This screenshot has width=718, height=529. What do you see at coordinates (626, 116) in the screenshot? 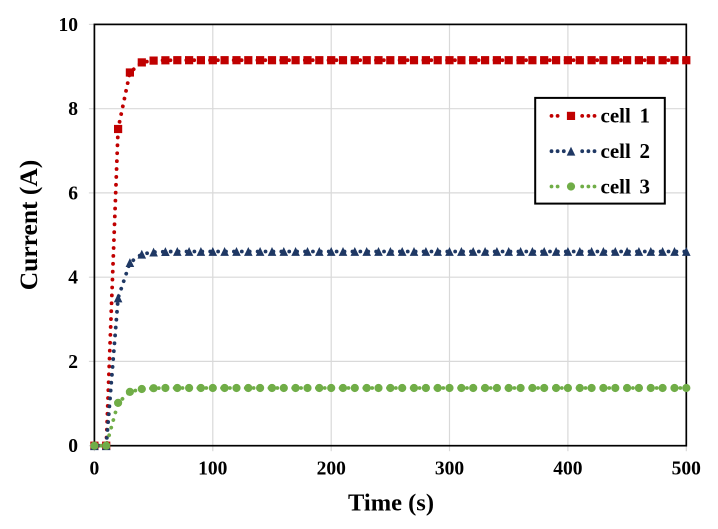
I see `svg-text: cell 1` at bounding box center [626, 116].